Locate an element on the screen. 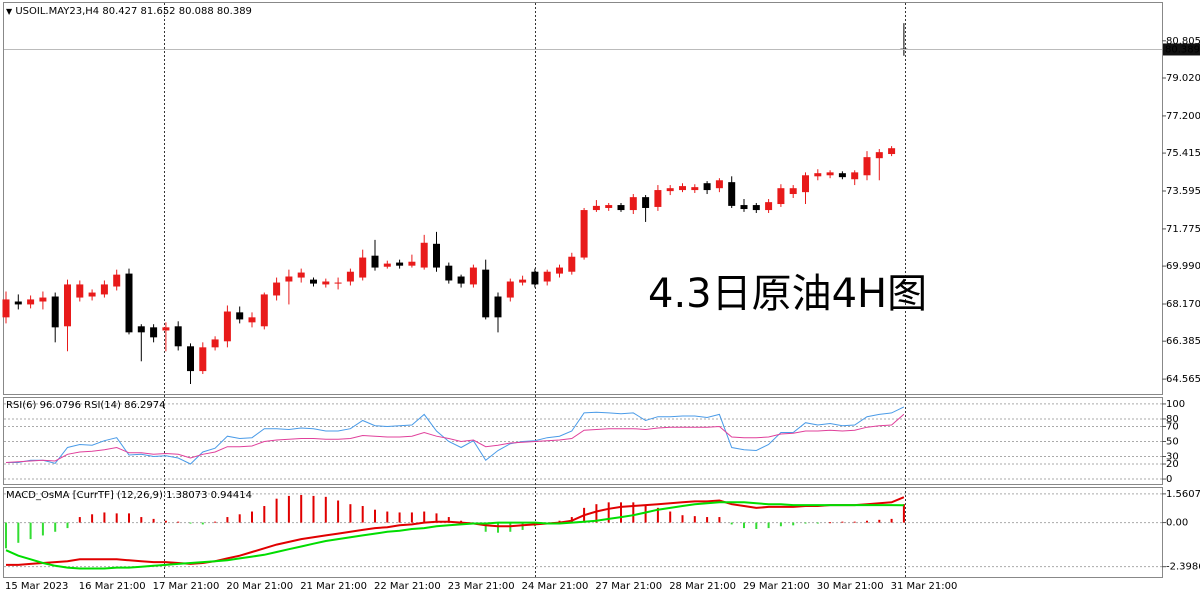 The height and width of the screenshot is (597, 1200). y-tick-label: 69.990 is located at coordinates (1183, 266).